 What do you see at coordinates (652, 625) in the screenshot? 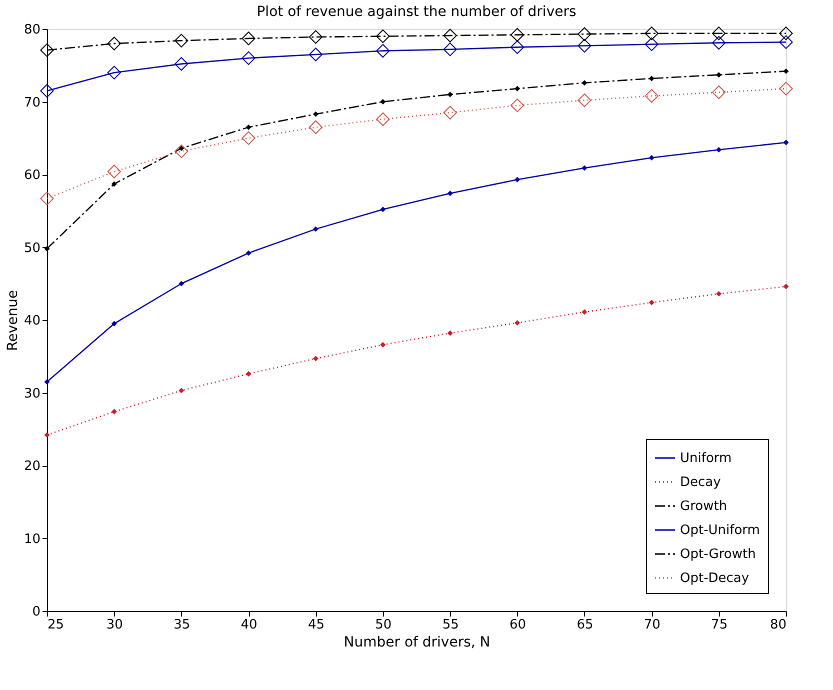
I see `x-tick-label: 70` at bounding box center [652, 625].